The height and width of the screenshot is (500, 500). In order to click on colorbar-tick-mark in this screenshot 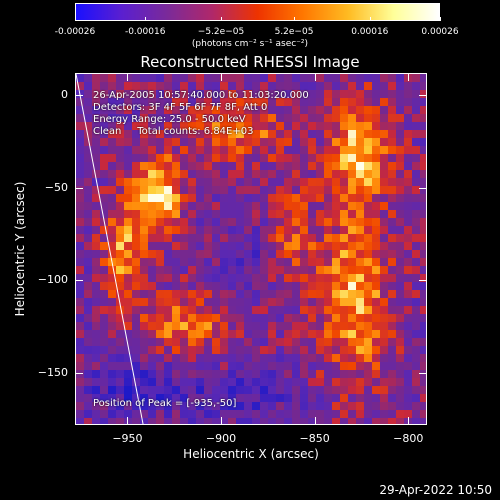, I will do `click(146, 19)`.